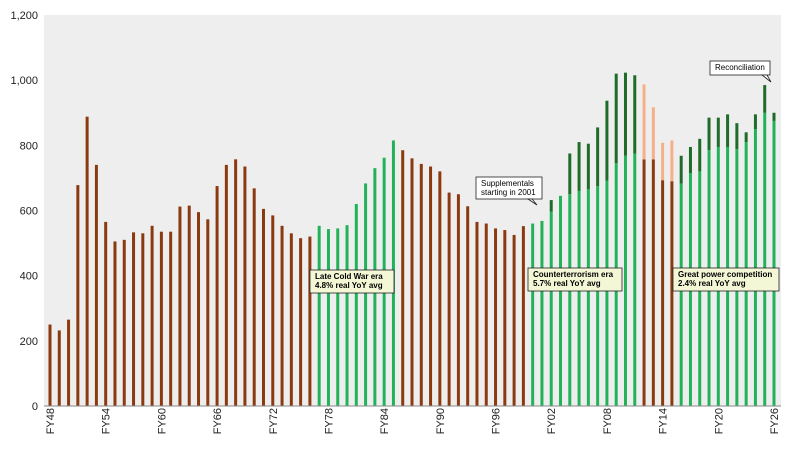 The image size is (789, 451). Describe the element at coordinates (709, 134) in the screenshot. I see `bar-supplemental-2019` at that location.